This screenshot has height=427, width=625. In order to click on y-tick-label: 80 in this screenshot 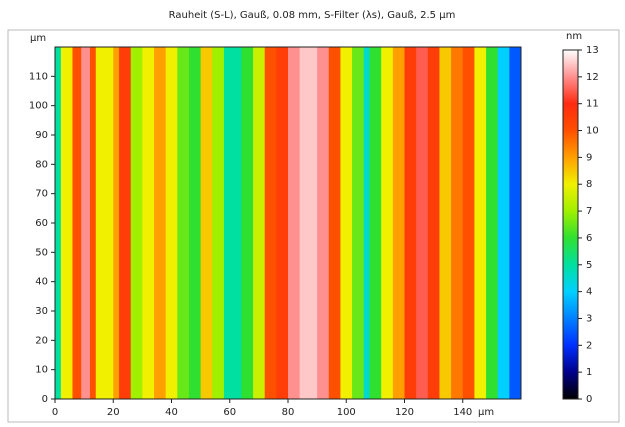, I will do `click(41, 164)`.